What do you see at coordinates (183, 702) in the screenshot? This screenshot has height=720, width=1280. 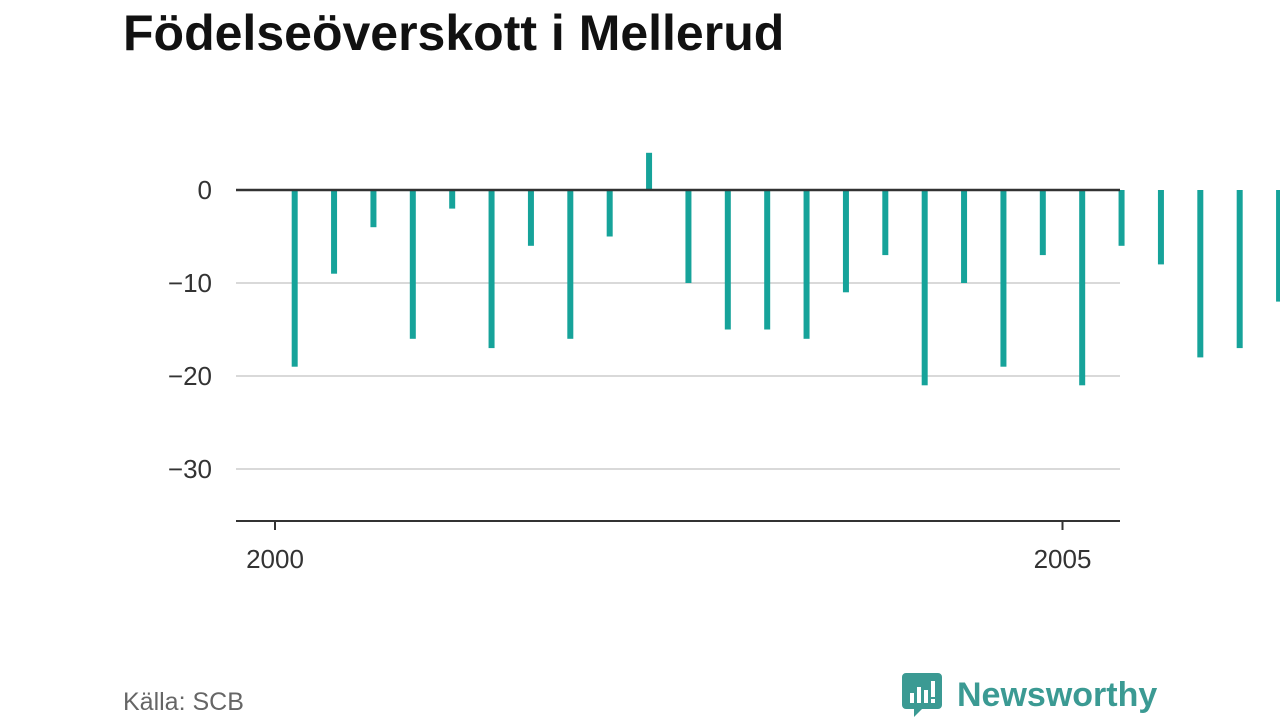 I see `source-label: Källa: SCB` at bounding box center [183, 702].